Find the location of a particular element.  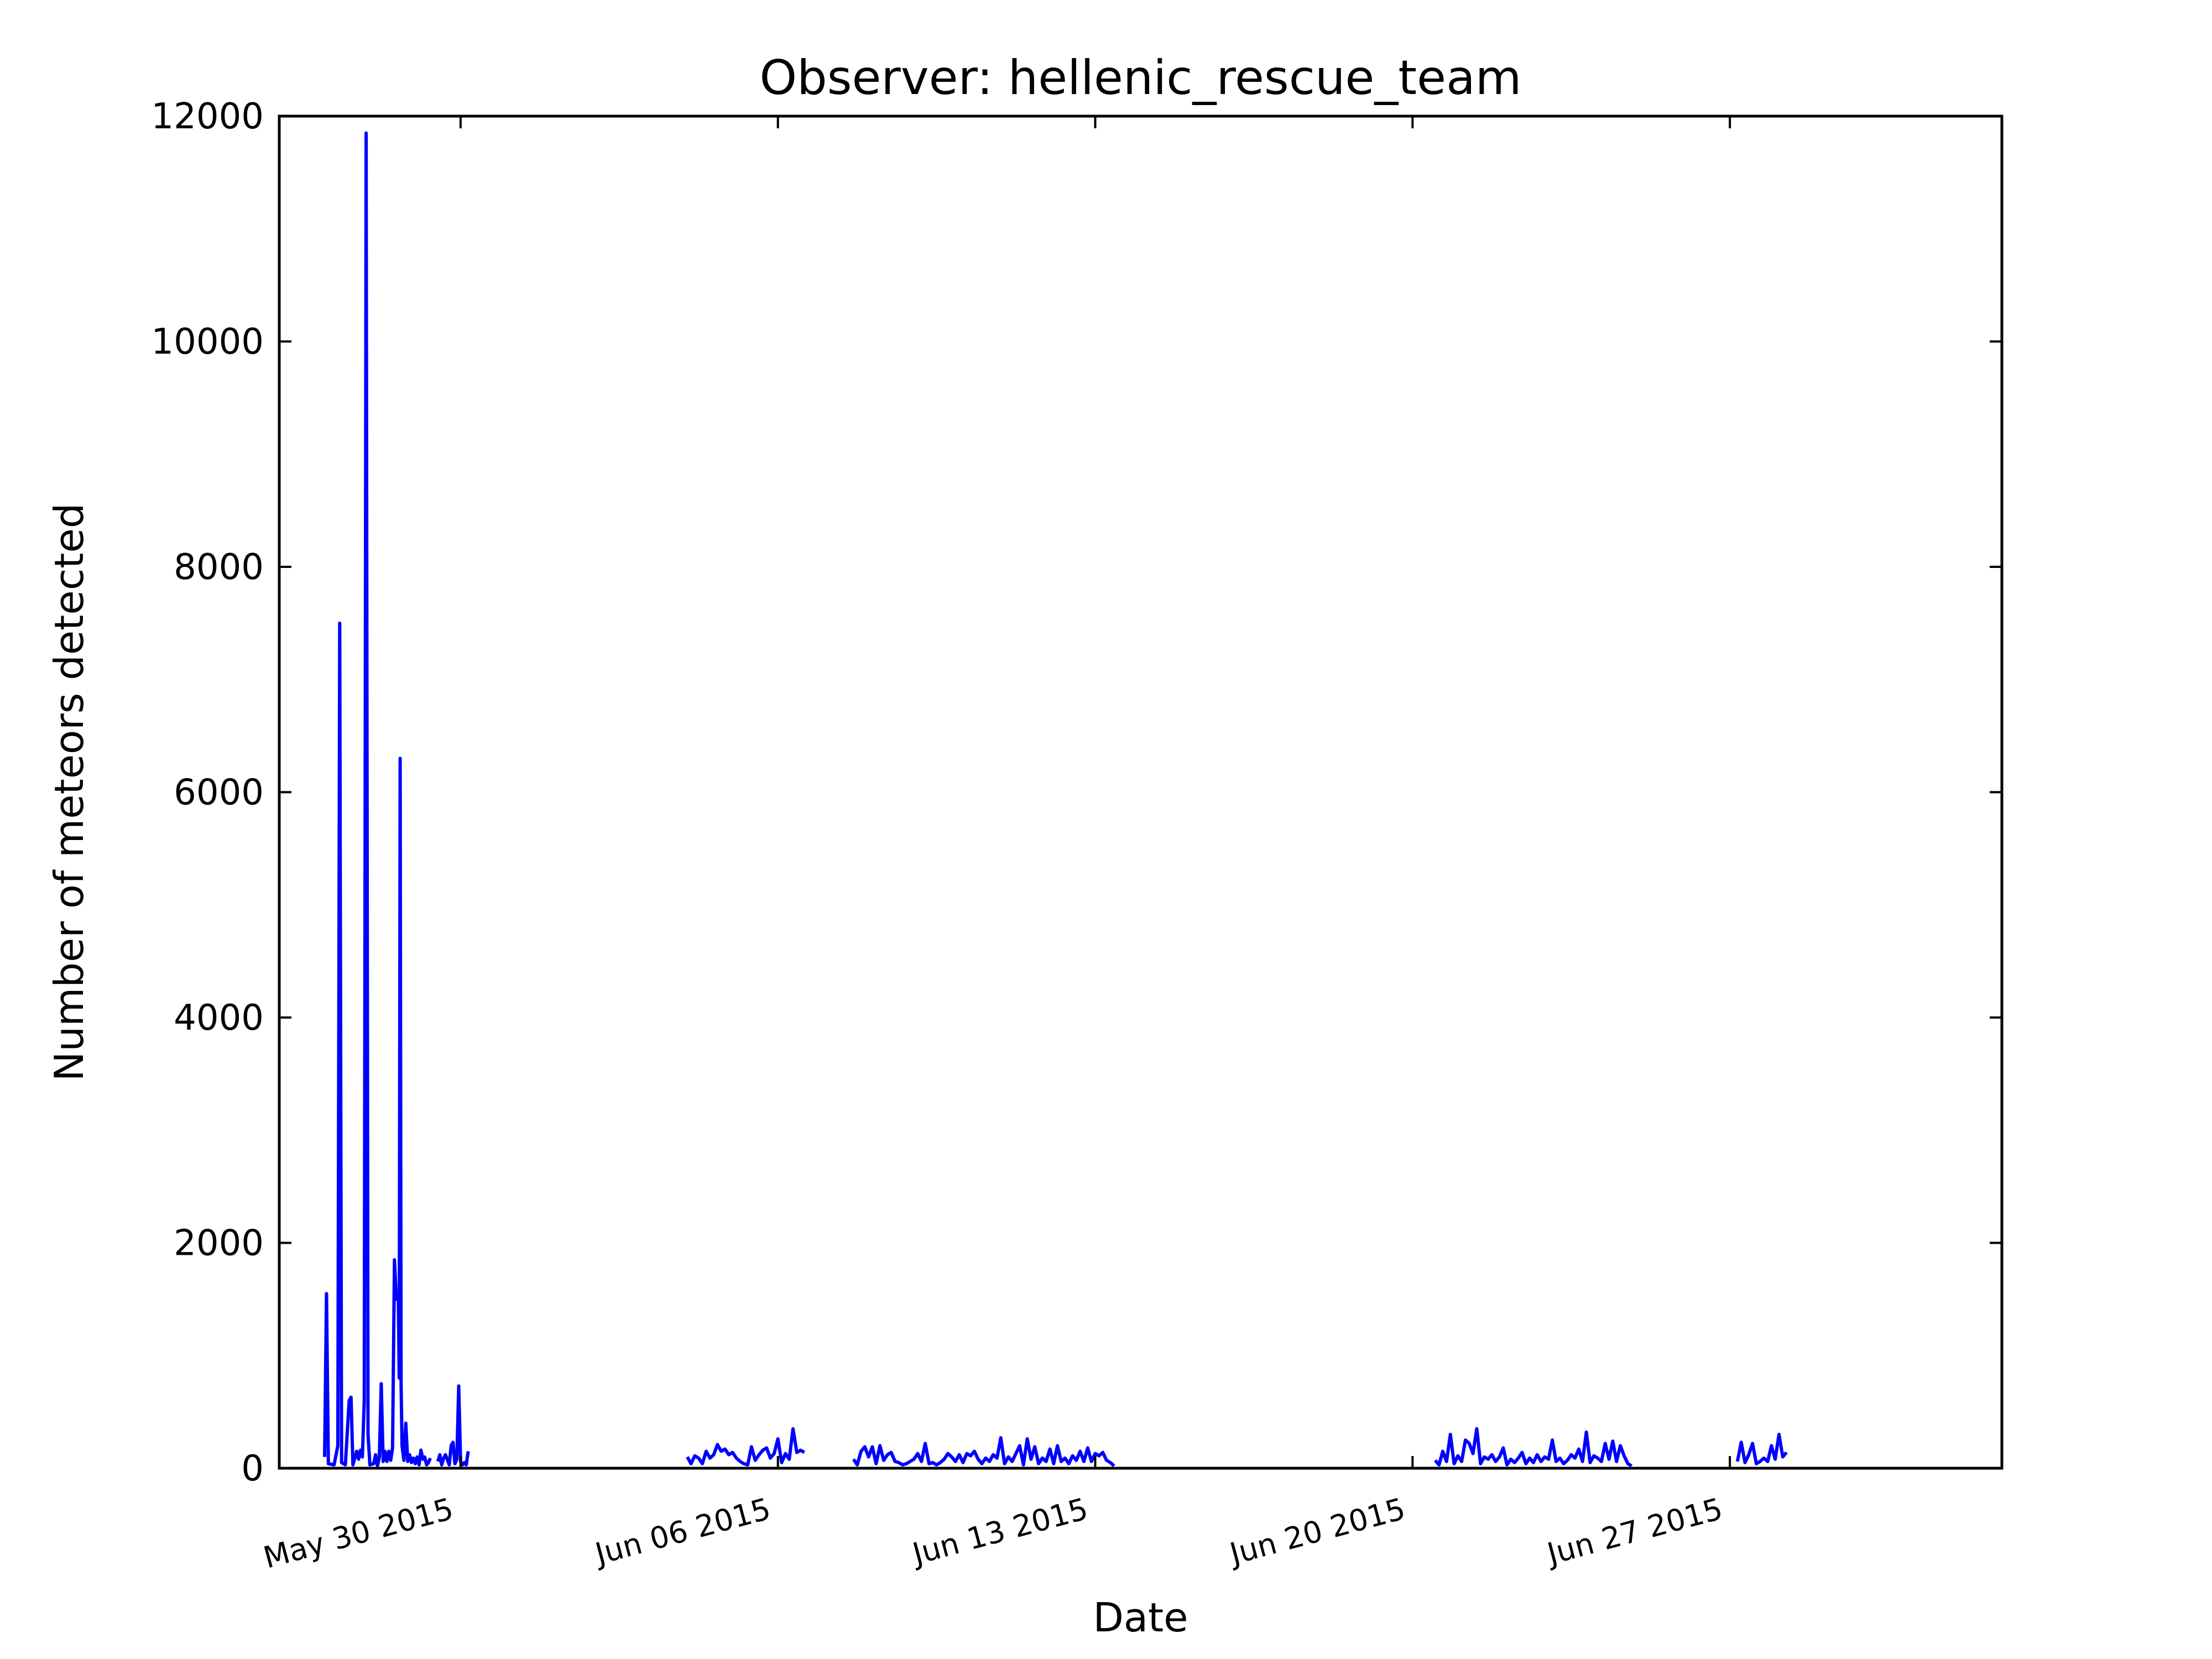

y-tick-label: 4000 is located at coordinates (219, 1019).